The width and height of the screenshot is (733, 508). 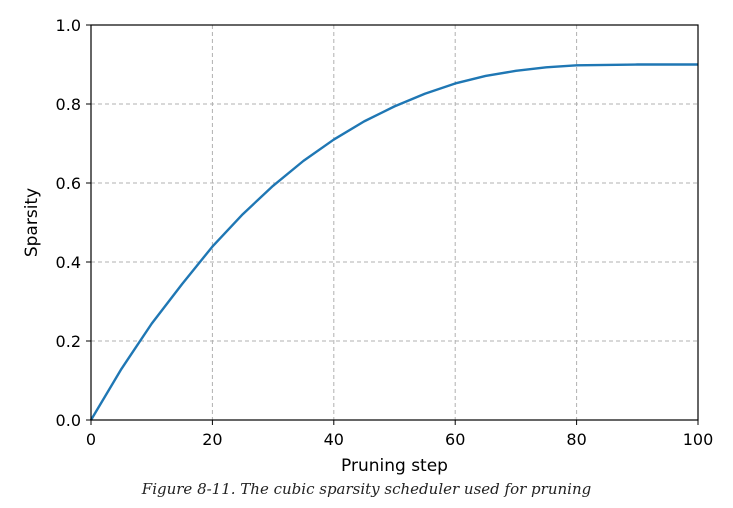 I want to click on x-tick-label: 40, so click(x=334, y=439).